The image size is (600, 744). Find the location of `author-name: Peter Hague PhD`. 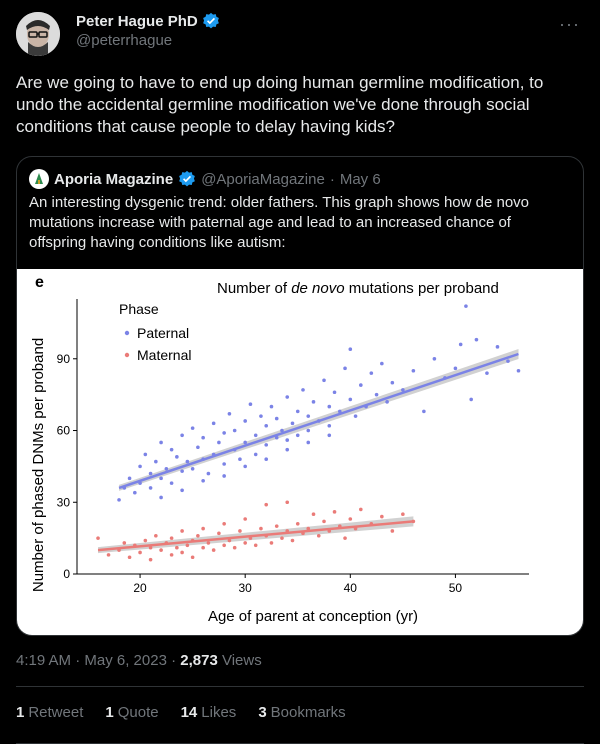

author-name: Peter Hague PhD is located at coordinates (148, 21).